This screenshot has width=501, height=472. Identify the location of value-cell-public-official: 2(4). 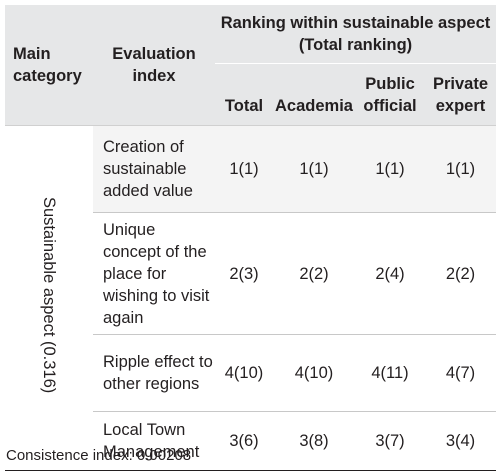
(390, 273).